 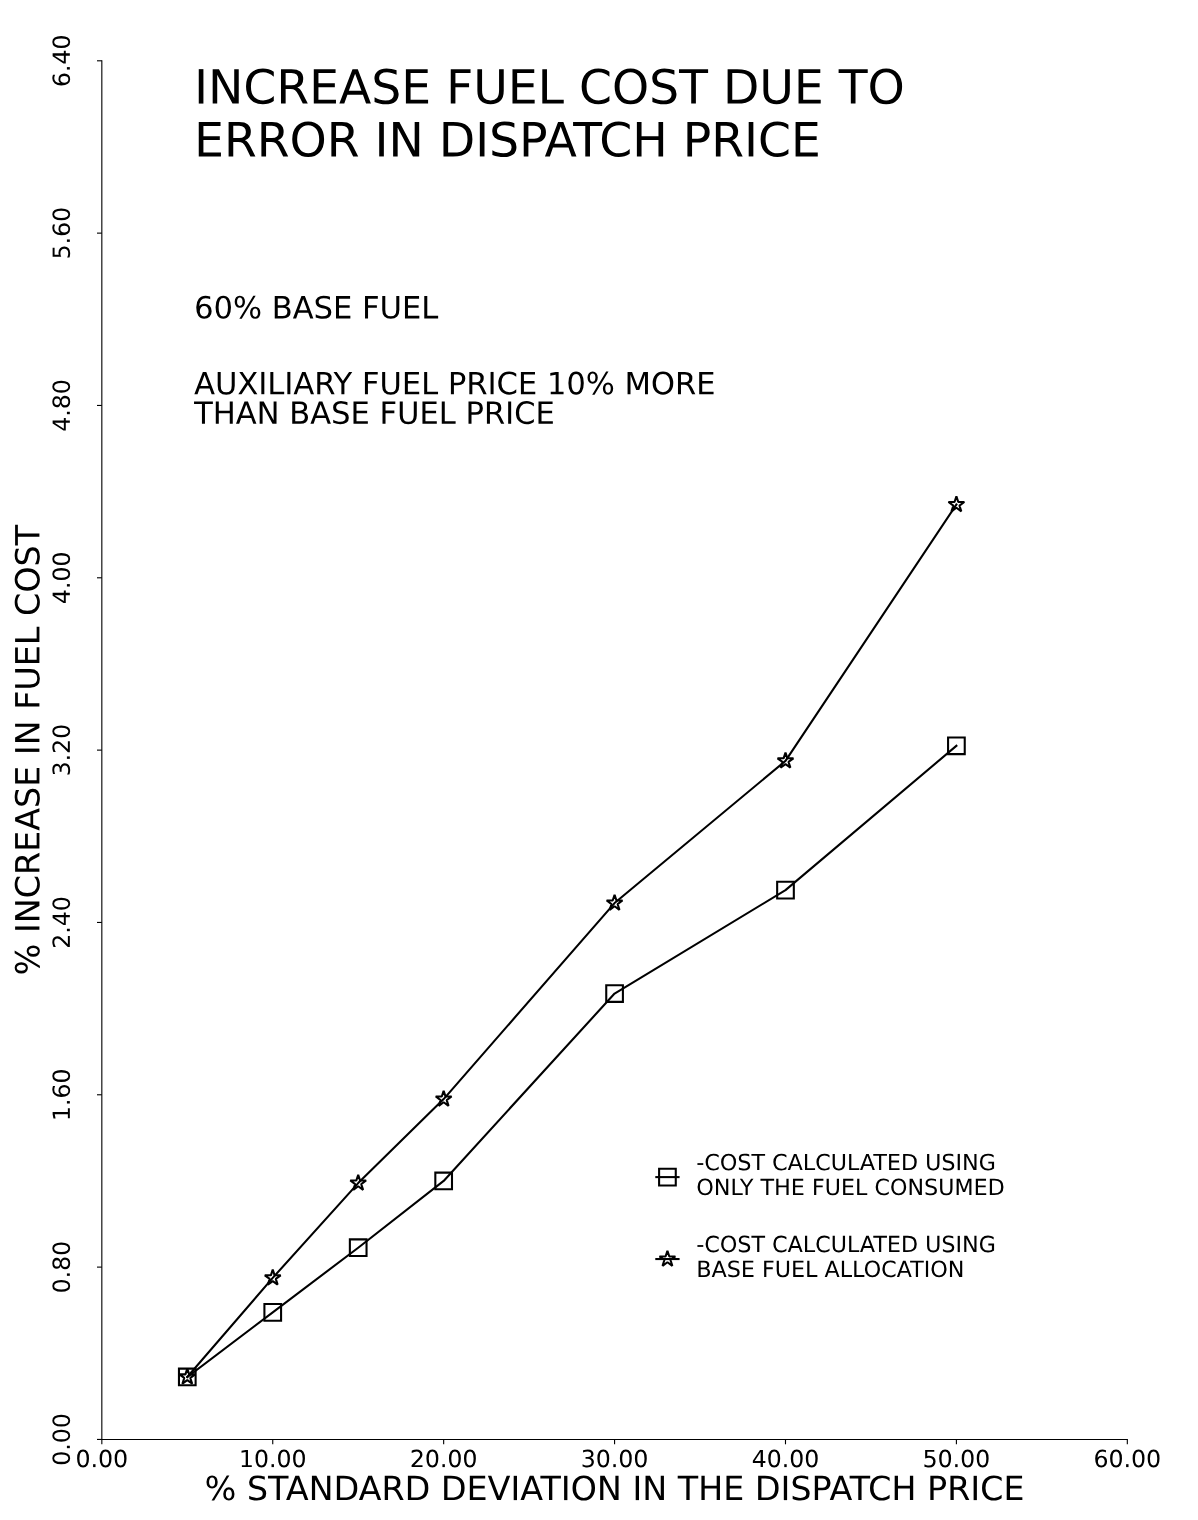 I want to click on y-tick-label: 4.80, so click(x=61, y=405).